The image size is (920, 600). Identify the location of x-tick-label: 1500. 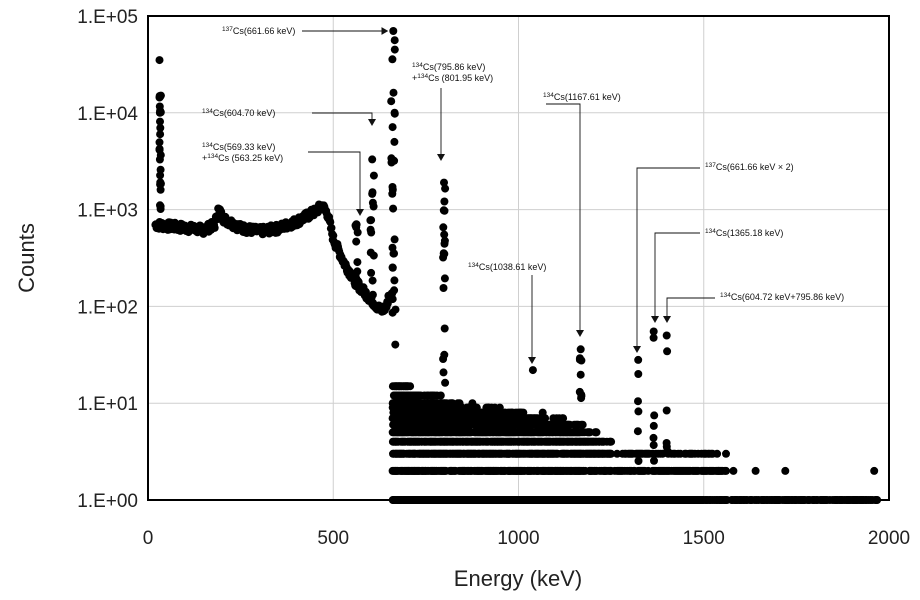
(704, 538).